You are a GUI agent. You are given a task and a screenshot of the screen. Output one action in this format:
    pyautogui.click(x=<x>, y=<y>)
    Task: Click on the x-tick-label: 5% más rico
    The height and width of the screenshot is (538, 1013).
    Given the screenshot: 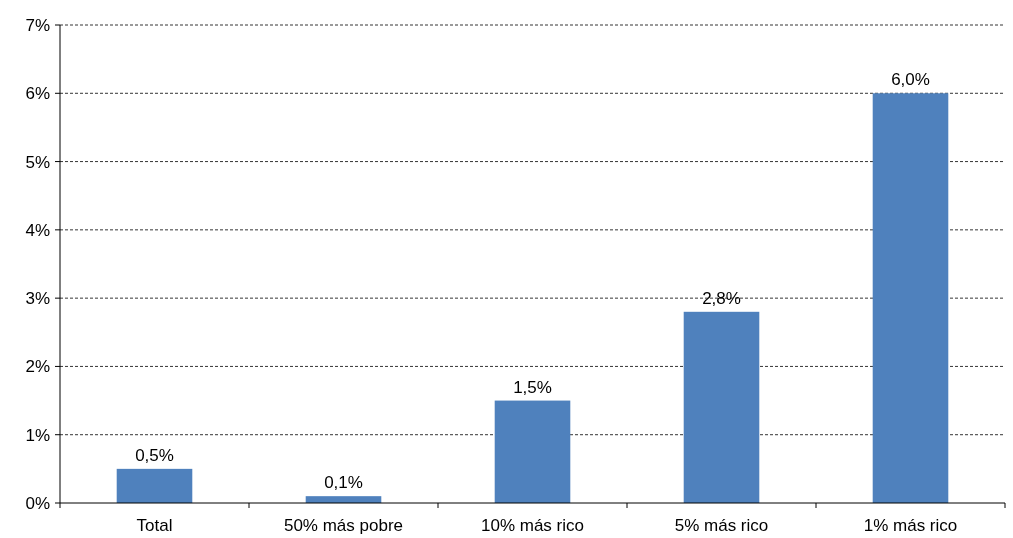 What is the action you would take?
    pyautogui.click(x=721, y=525)
    